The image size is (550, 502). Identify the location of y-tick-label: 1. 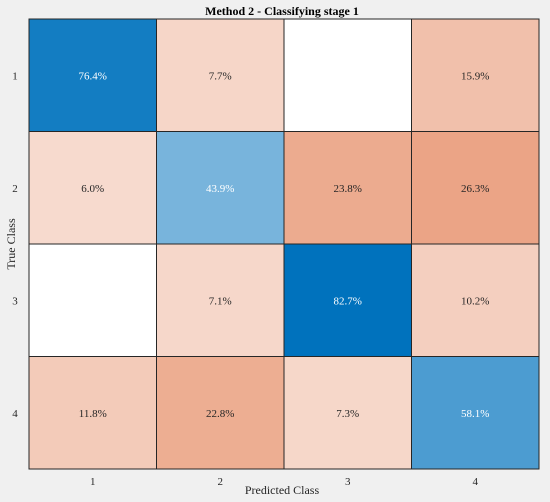
(15, 76).